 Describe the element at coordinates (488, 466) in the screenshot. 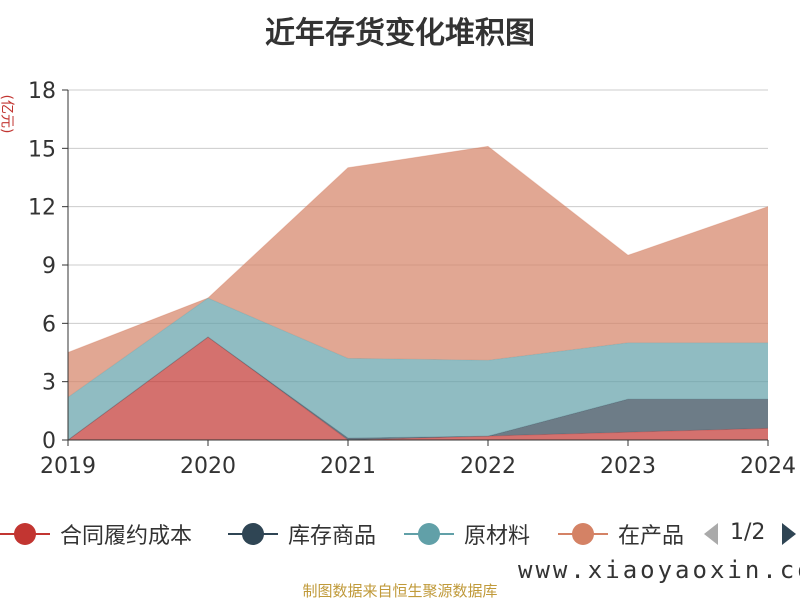

I see `x-tick-label: 2022` at that location.